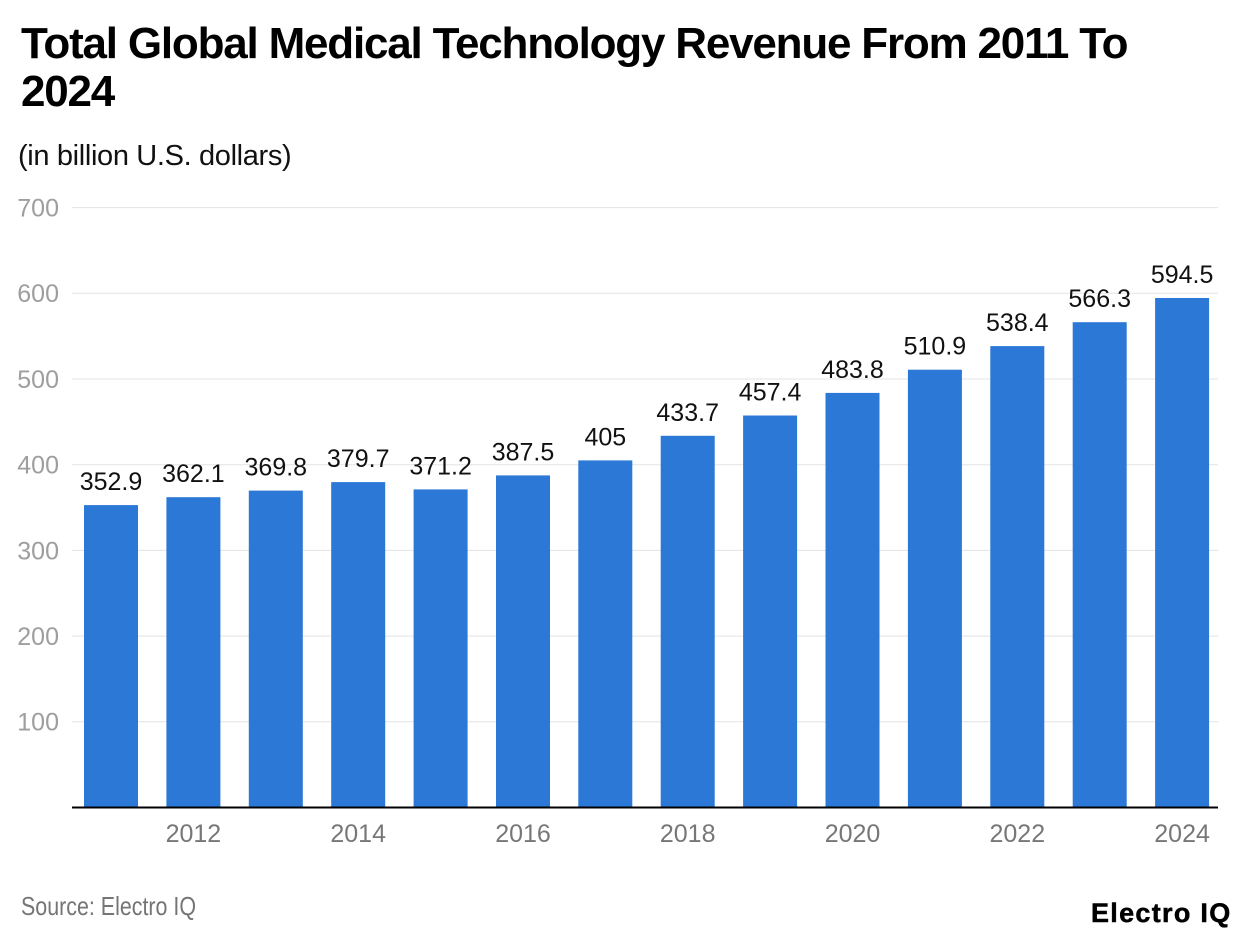 This screenshot has height=940, width=1240. Describe the element at coordinates (38, 380) in the screenshot. I see `svg-text: 500` at that location.